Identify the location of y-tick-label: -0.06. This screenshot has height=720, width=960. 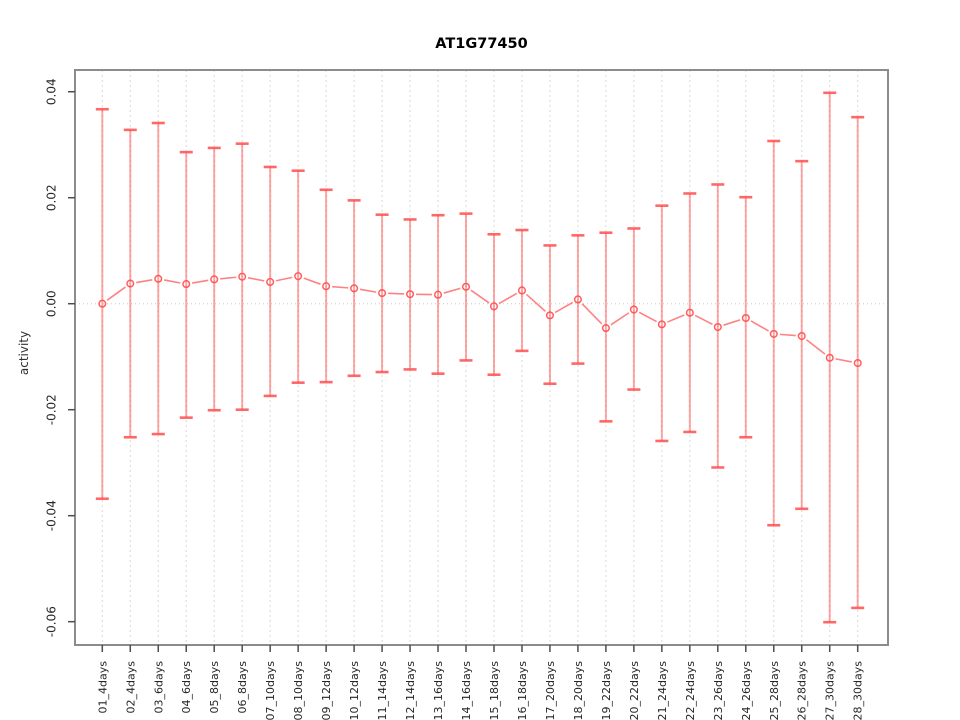
(52, 621).